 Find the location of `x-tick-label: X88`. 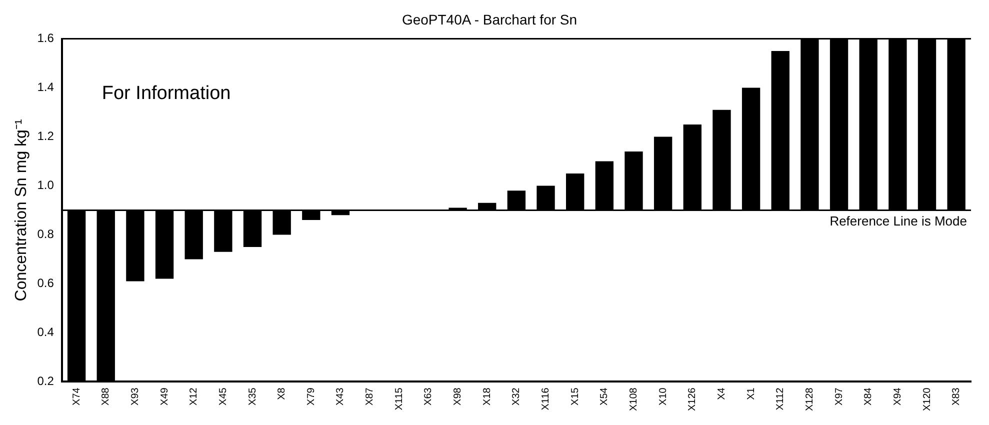

x-tick-label: X88 is located at coordinates (106, 396).